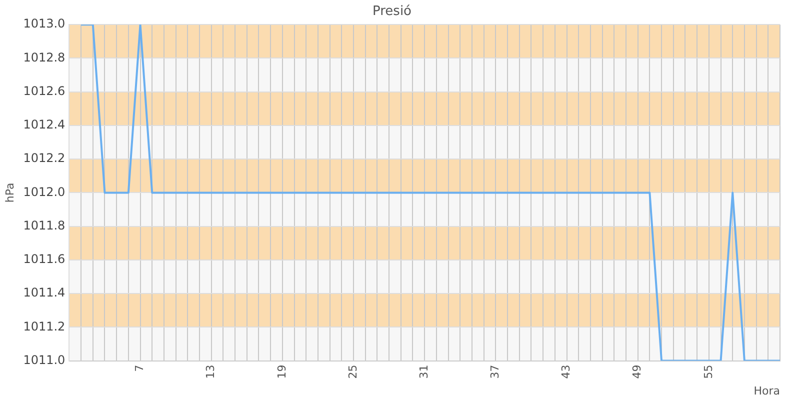 The height and width of the screenshot is (400, 800). What do you see at coordinates (44, 191) in the screenshot?
I see `y-tick-label: 1012.0` at bounding box center [44, 191].